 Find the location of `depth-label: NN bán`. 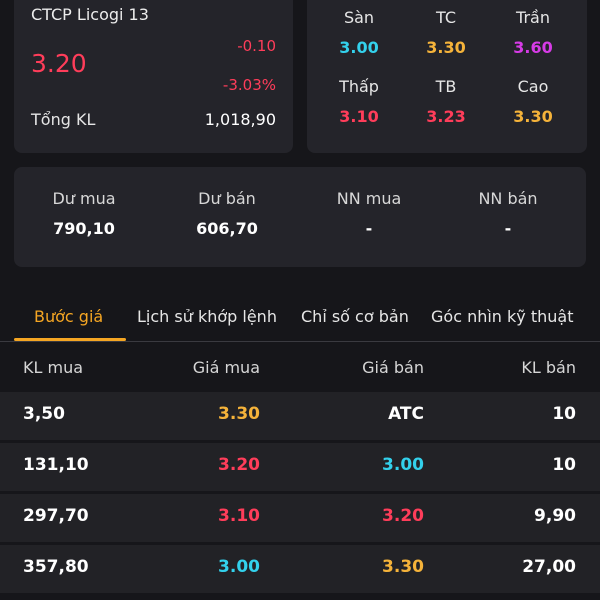

depth-label: NN bán is located at coordinates (508, 198).